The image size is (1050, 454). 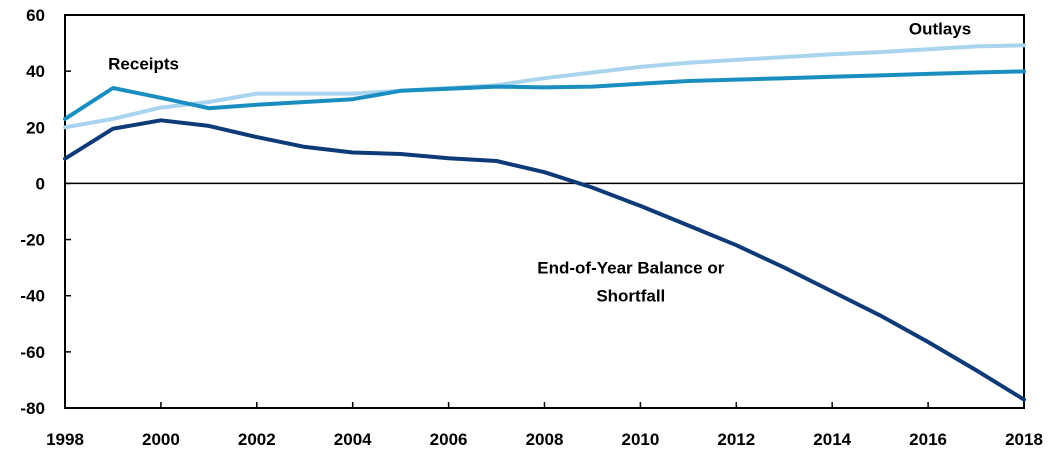 I want to click on y-tick-label: -20, so click(x=32, y=240).